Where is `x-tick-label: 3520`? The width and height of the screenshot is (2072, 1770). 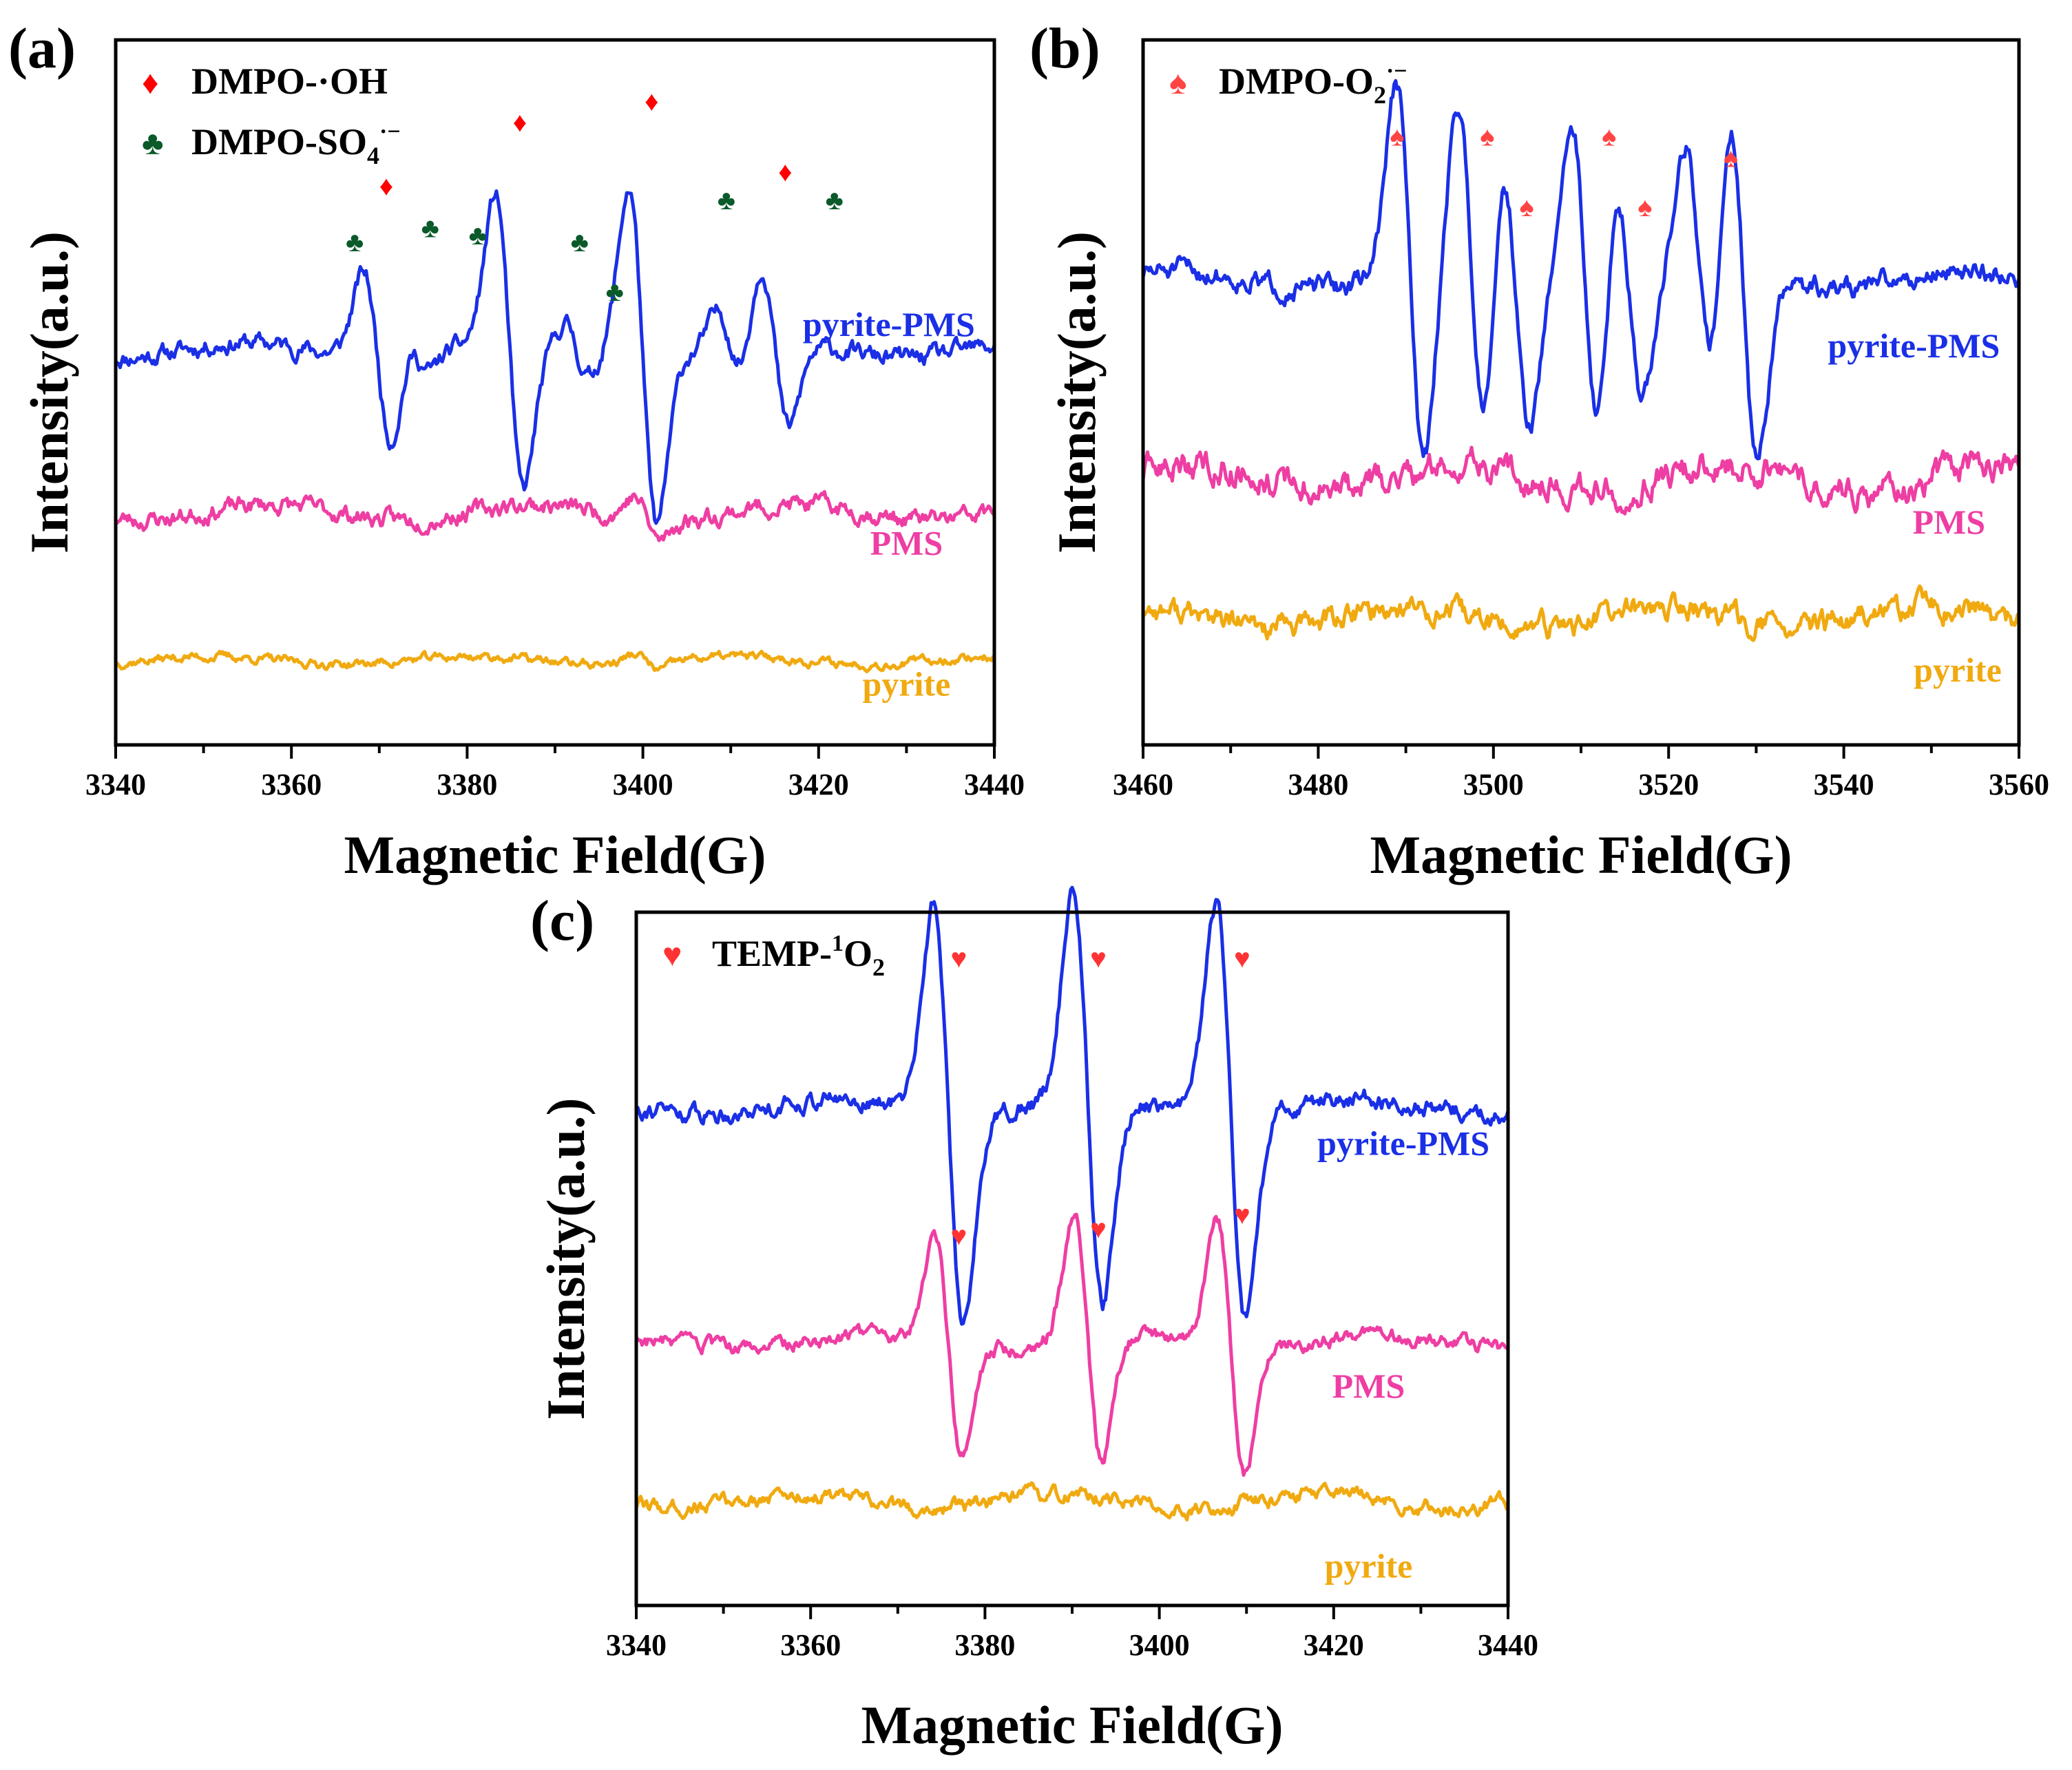 x-tick-label: 3520 is located at coordinates (1668, 784).